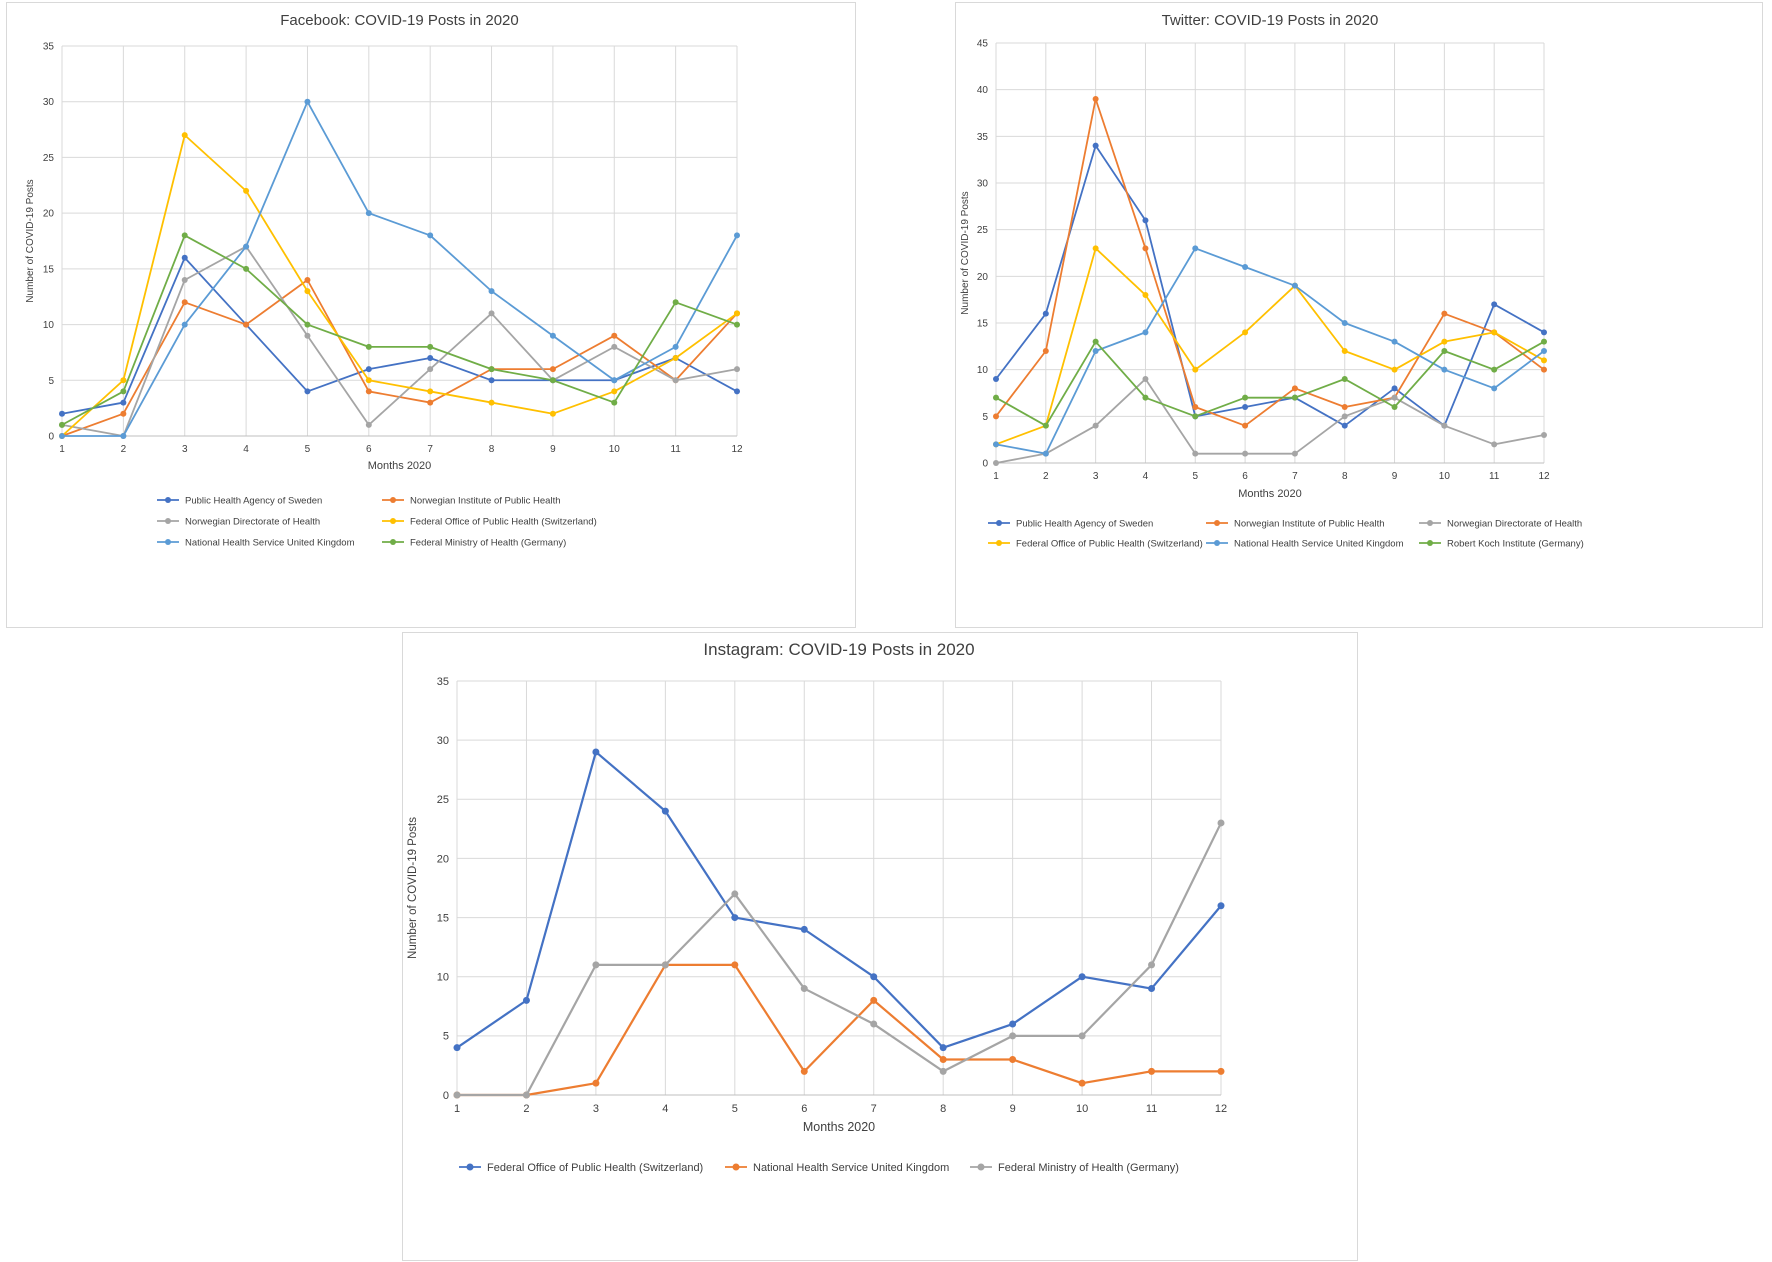 The image size is (1772, 1262). What do you see at coordinates (1046, 476) in the screenshot?
I see `twitter-xtick-label: 2` at bounding box center [1046, 476].